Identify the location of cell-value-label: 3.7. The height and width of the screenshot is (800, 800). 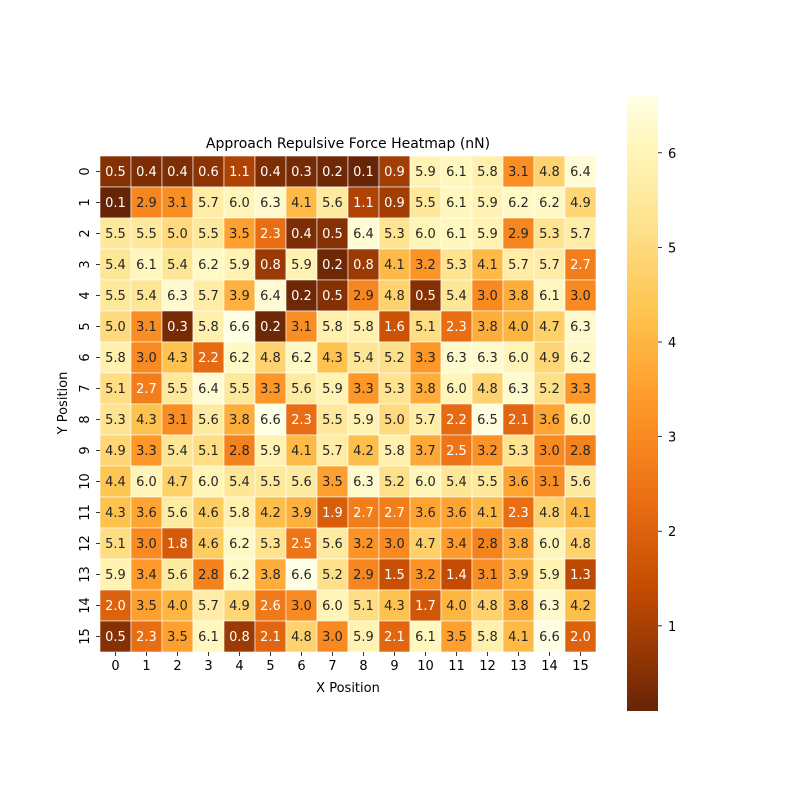
(425, 451).